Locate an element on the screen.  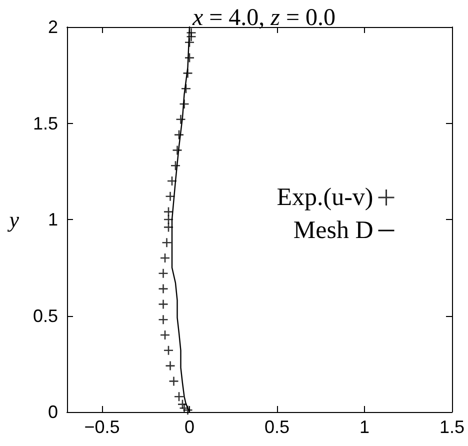
x-tick-label: 1 is located at coordinates (364, 427).